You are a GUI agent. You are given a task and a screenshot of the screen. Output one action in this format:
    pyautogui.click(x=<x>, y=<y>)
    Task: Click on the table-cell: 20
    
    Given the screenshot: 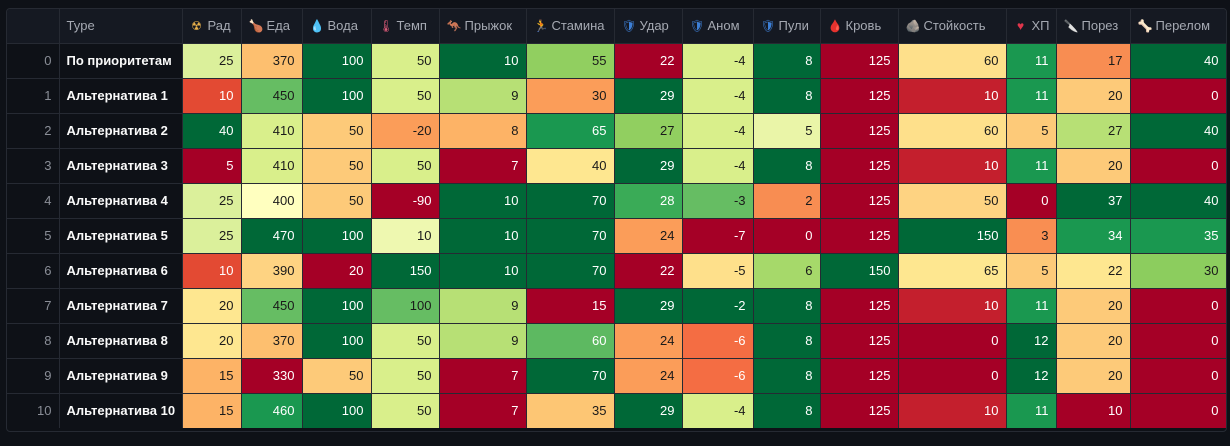 What is the action you would take?
    pyautogui.click(x=1093, y=341)
    